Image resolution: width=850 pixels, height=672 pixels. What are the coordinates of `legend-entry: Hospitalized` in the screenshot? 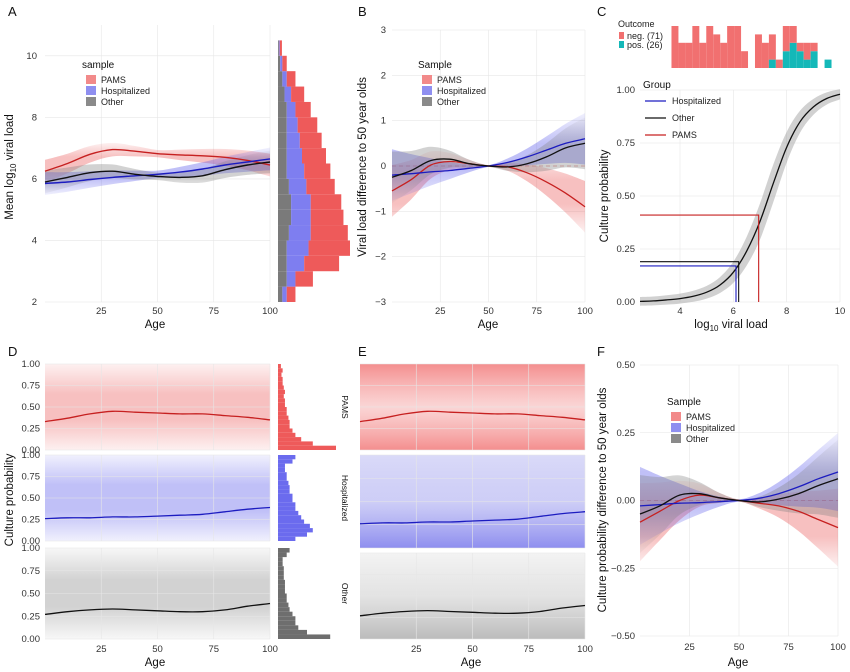 It's located at (710, 428).